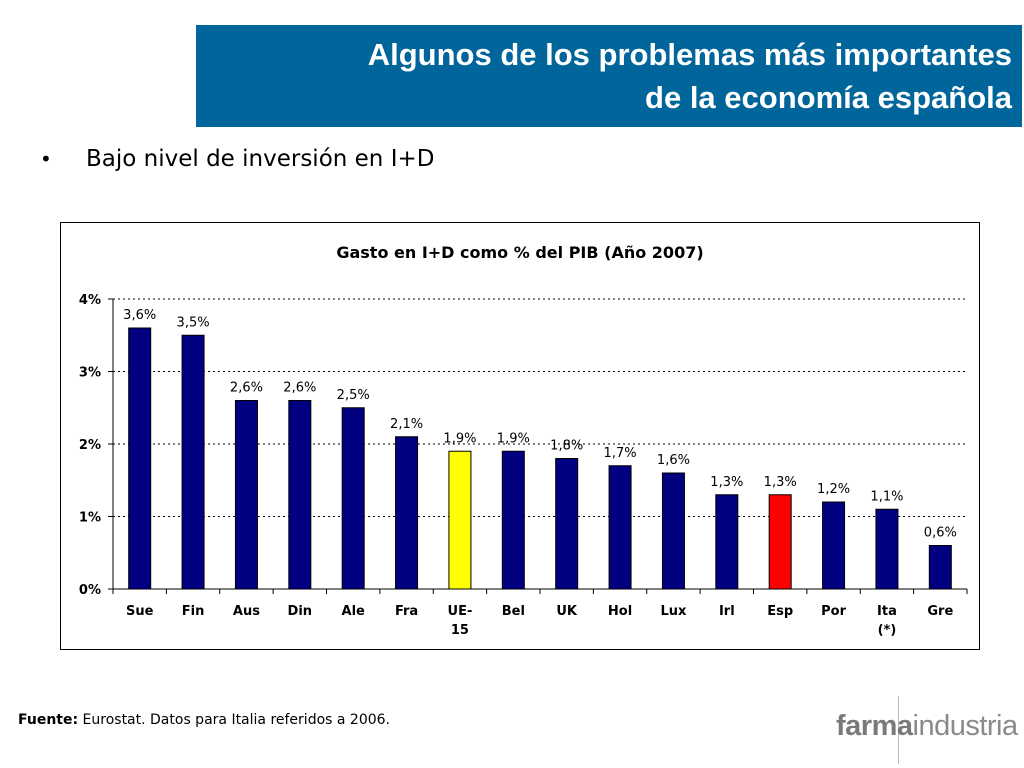 The image size is (1024, 768). What do you see at coordinates (90, 300) in the screenshot?
I see `y-tick-label: 4%` at bounding box center [90, 300].